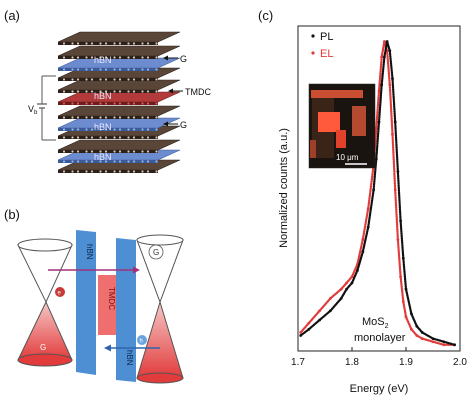 This screenshot has height=402, width=474. I want to click on label-tmdc: TMDC, so click(198, 92).